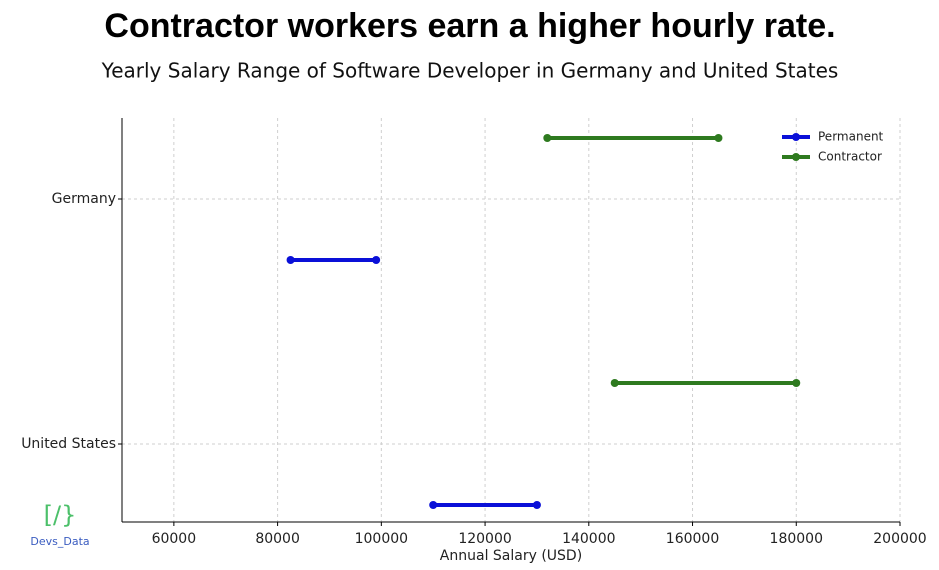 This screenshot has width=939, height=570. What do you see at coordinates (174, 539) in the screenshot?
I see `x-tick-label: 60000` at bounding box center [174, 539].